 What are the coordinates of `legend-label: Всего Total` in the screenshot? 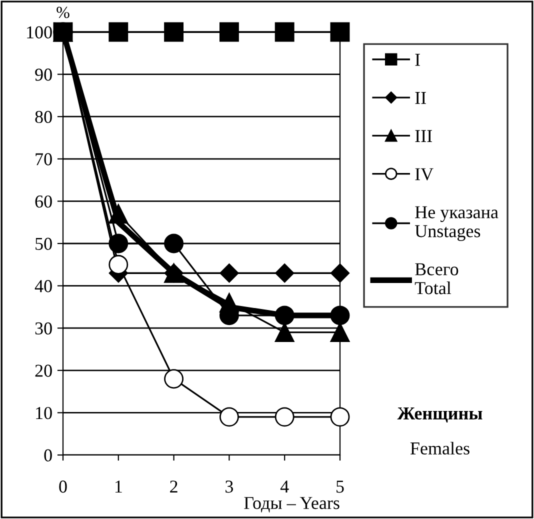 It's located at (436, 278).